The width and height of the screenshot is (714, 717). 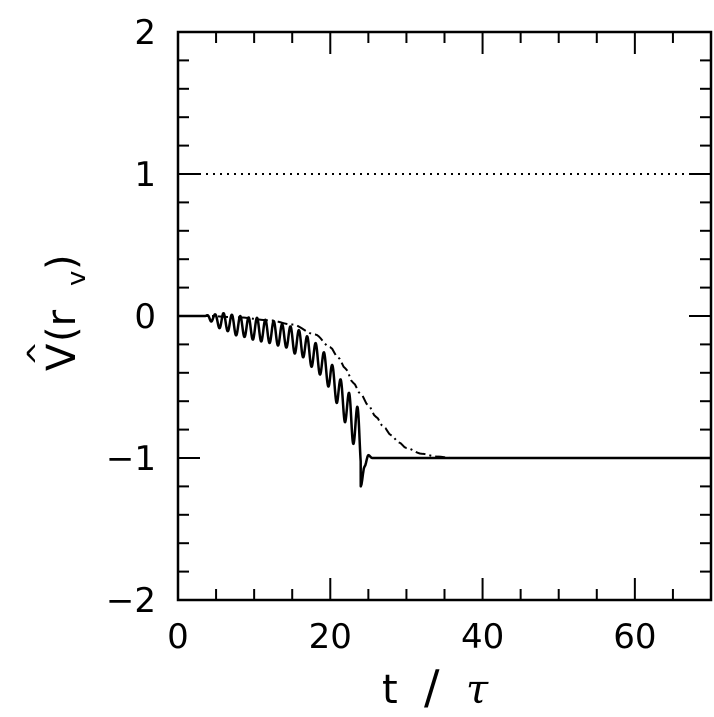 What do you see at coordinates (477, 690) in the screenshot?
I see `x-axis-title-rhs: τ` at bounding box center [477, 690].